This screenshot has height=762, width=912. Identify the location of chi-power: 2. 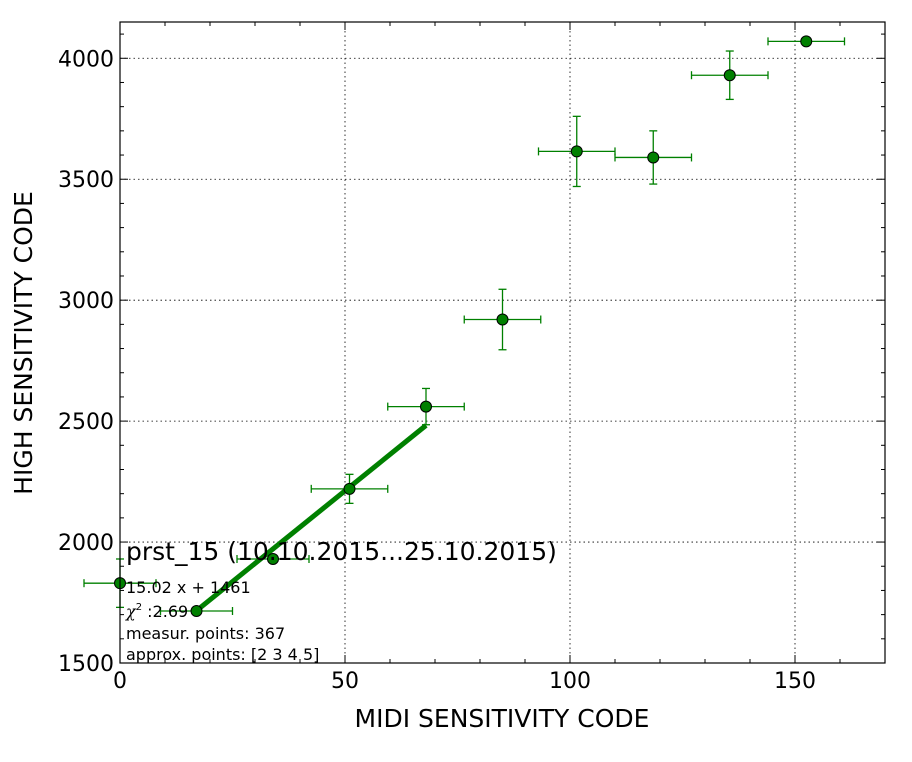
(139, 607).